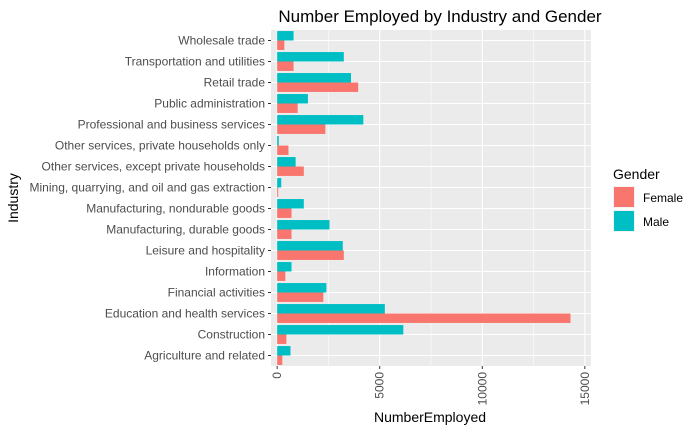 The width and height of the screenshot is (700, 432). Describe the element at coordinates (663, 198) in the screenshot. I see `legend-label: Female` at that location.